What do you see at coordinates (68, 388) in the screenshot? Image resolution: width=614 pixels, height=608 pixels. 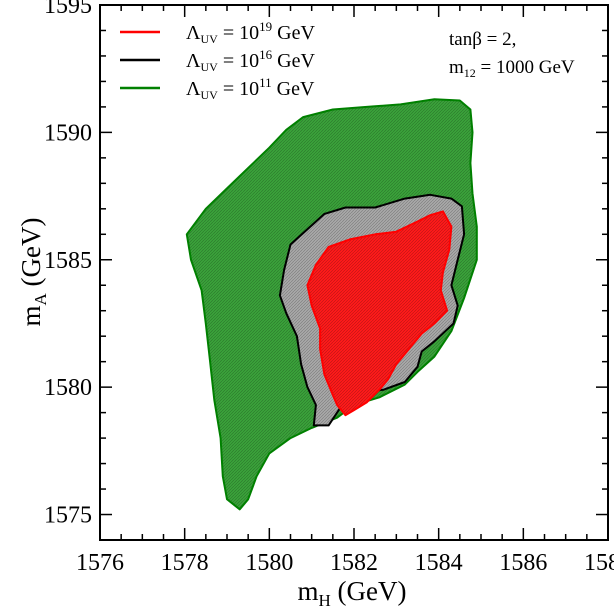 I see `y-tick-label: 1580` at bounding box center [68, 388].